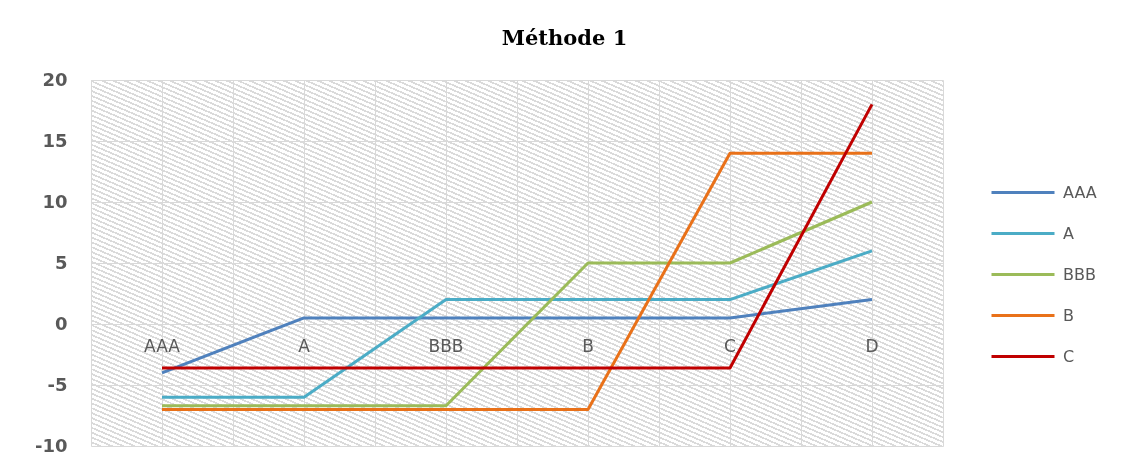  What do you see at coordinates (55, 140) in the screenshot?
I see `y-tick-label: 15` at bounding box center [55, 140].